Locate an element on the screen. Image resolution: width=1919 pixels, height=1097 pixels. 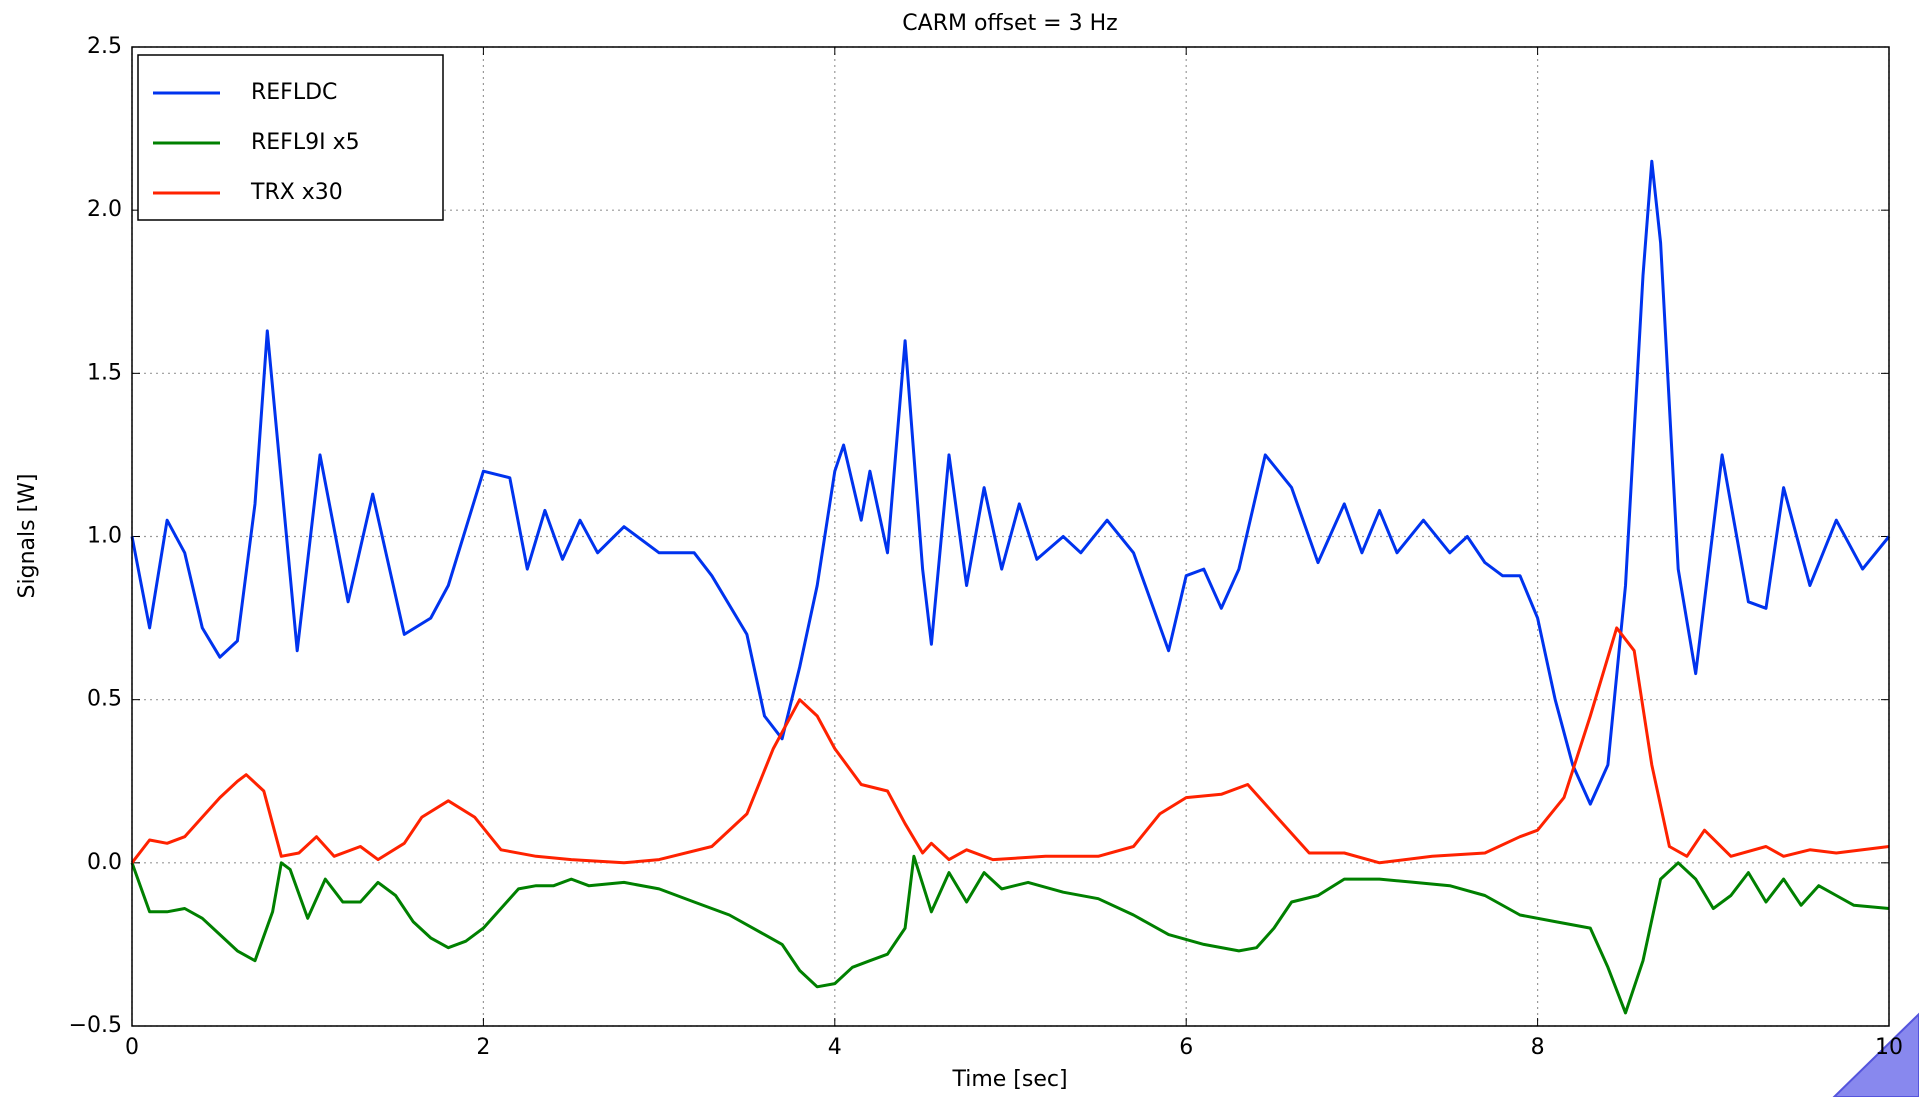
y-tick-label: 1.5 is located at coordinates (104, 372).